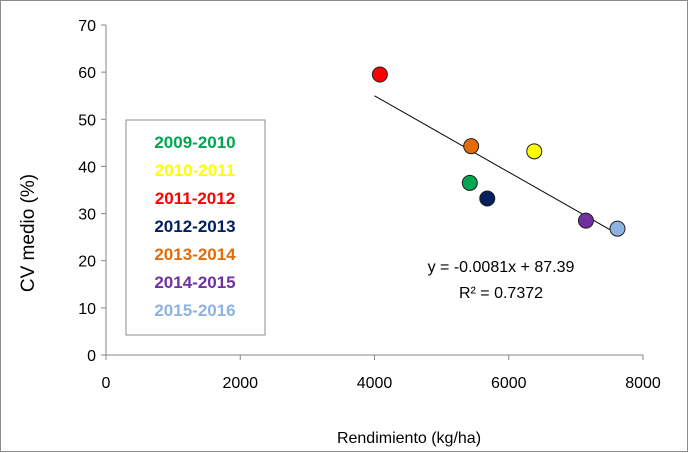  Describe the element at coordinates (106, 383) in the screenshot. I see `x-tick-label: 0` at that location.